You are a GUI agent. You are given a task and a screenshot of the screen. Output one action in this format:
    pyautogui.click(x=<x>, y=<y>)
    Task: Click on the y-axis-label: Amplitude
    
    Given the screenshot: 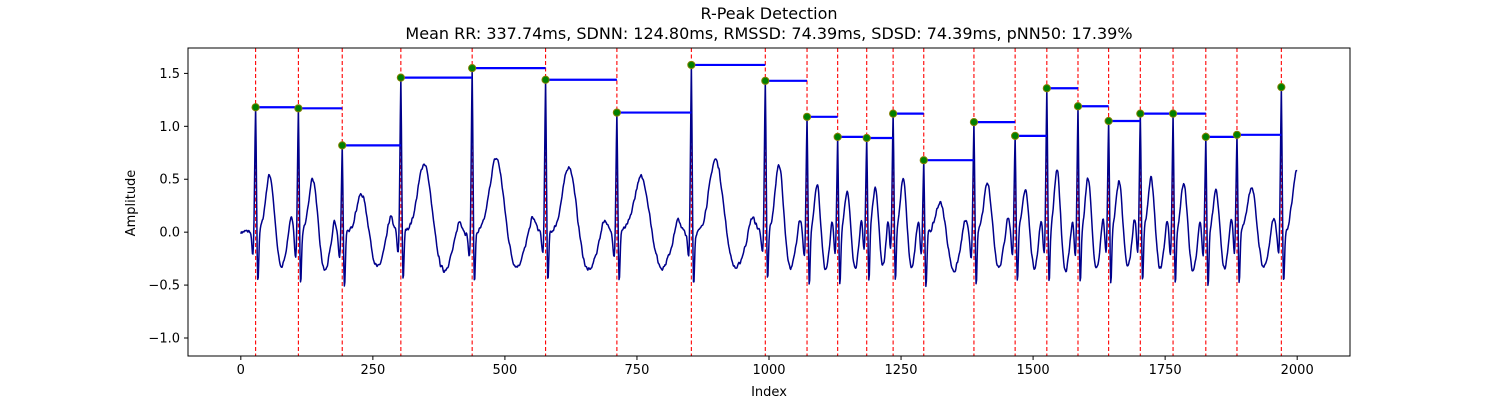 What is the action you would take?
    pyautogui.click(x=131, y=203)
    